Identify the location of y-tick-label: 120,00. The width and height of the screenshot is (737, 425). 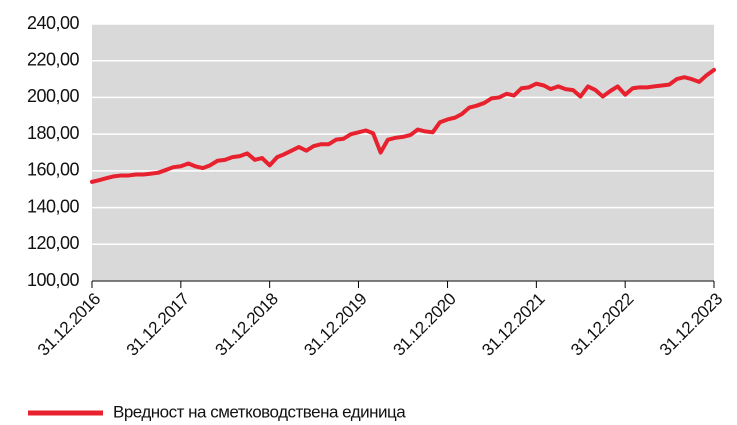
(53, 243).